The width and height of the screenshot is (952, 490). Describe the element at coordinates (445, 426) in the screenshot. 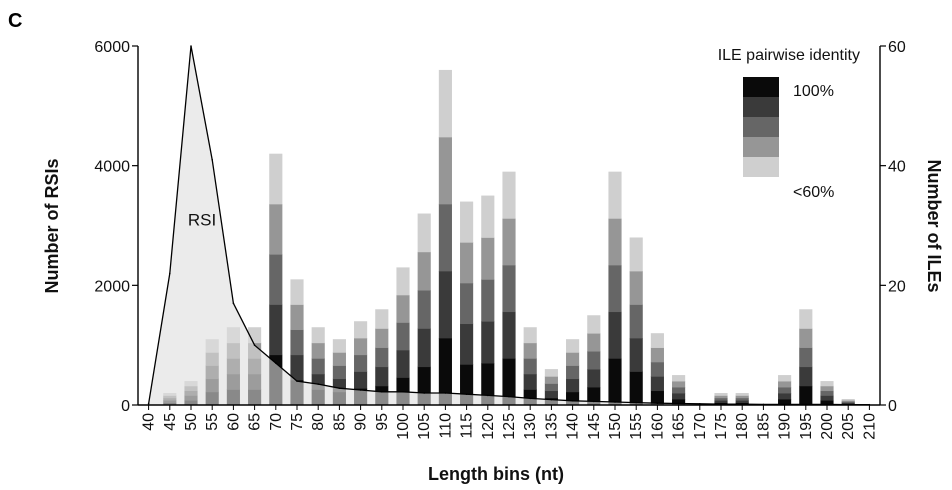

I see `x-tick-label: 110` at that location.